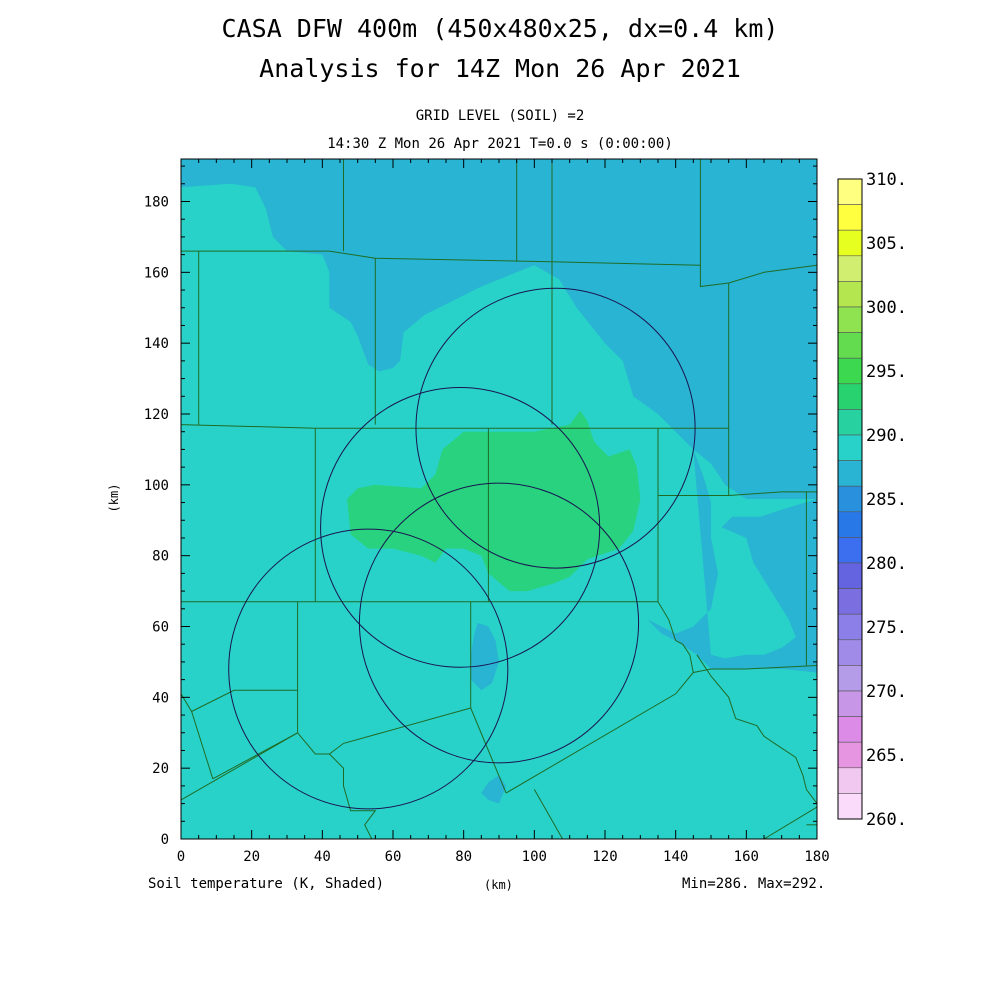 Image resolution: width=1000 pixels, height=1000 pixels. What do you see at coordinates (732, 561) in the screenshot?
I see `cool-zone-east` at bounding box center [732, 561].